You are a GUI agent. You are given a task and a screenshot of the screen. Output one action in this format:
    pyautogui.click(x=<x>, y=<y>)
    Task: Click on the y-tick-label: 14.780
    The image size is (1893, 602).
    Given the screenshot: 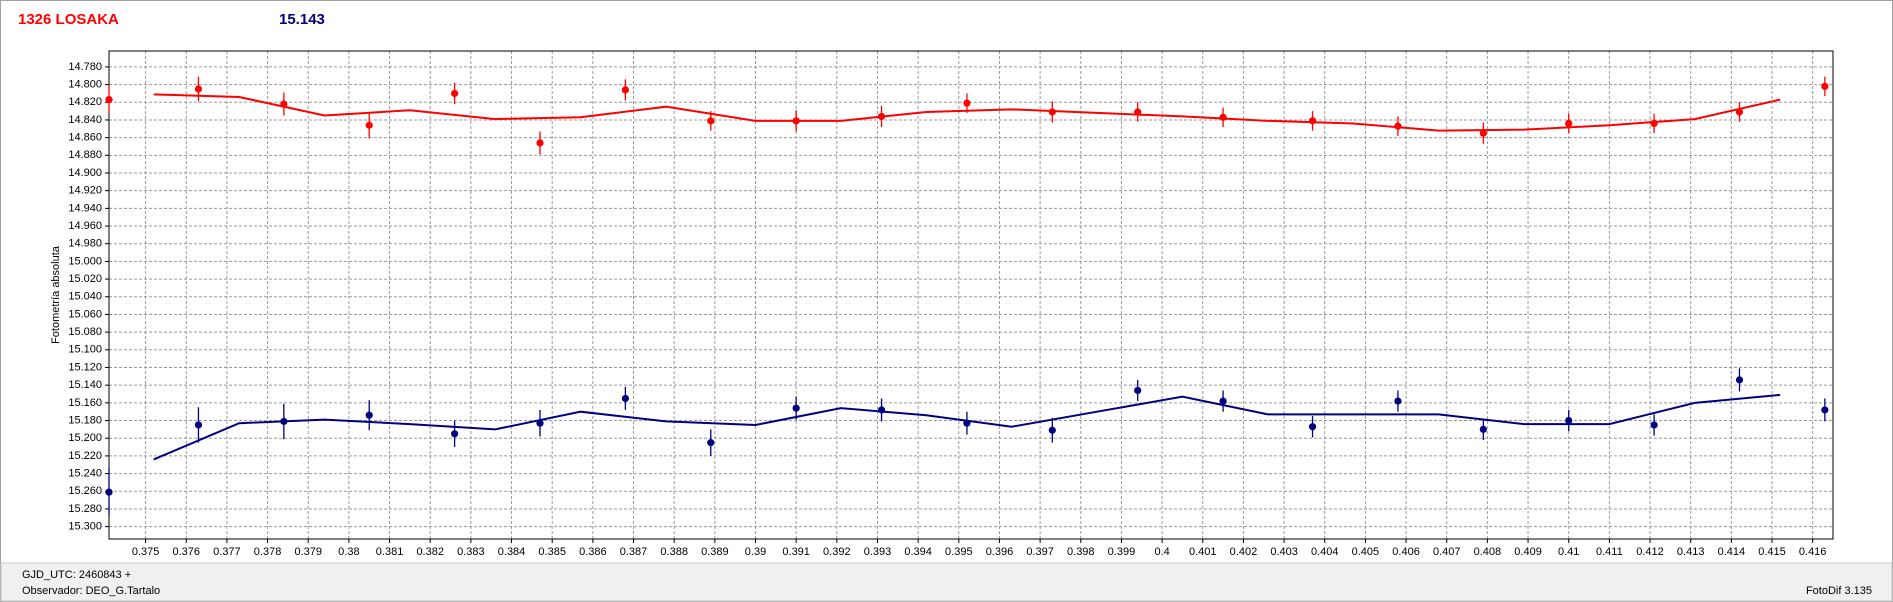 What is the action you would take?
    pyautogui.click(x=85, y=67)
    